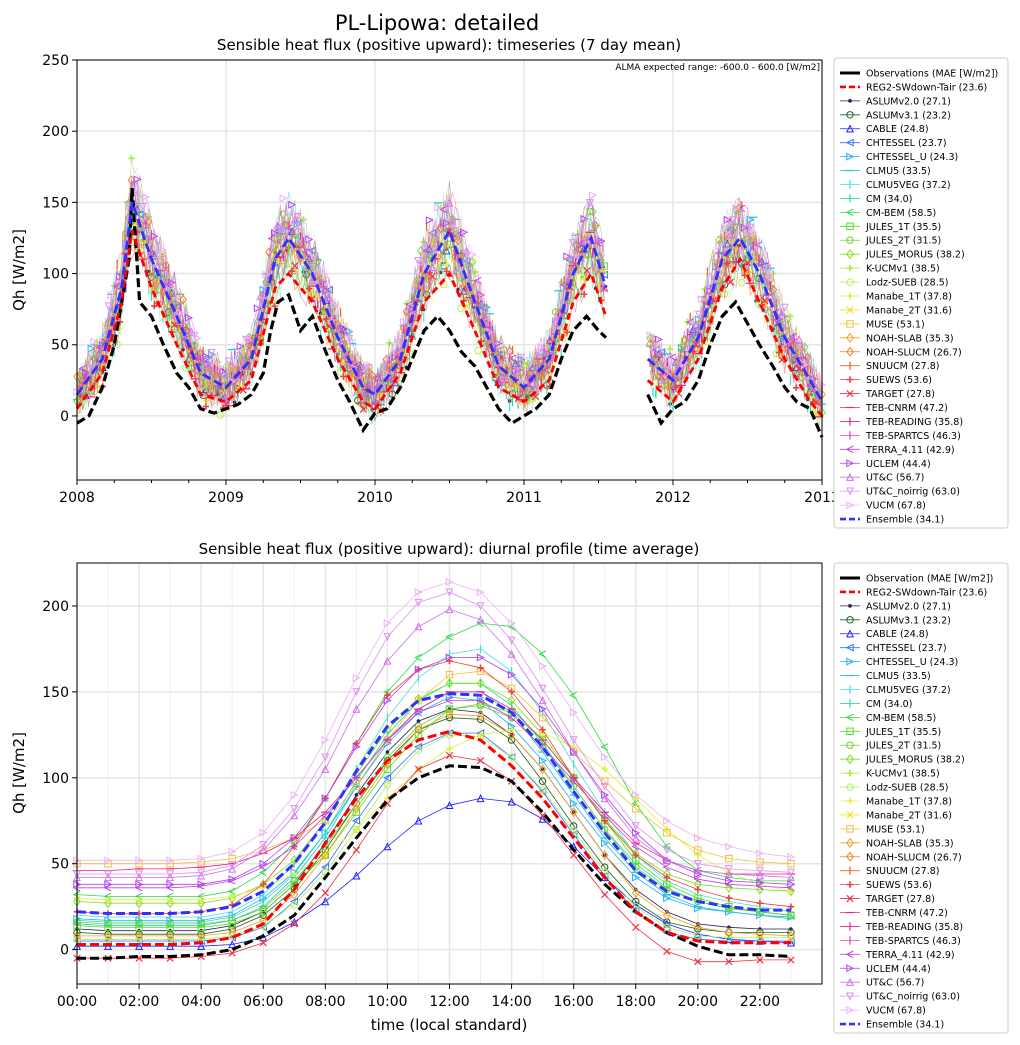 This screenshot has height=1045, width=1020. I want to click on legend-marker-target-27-8-, so click(850, 393).